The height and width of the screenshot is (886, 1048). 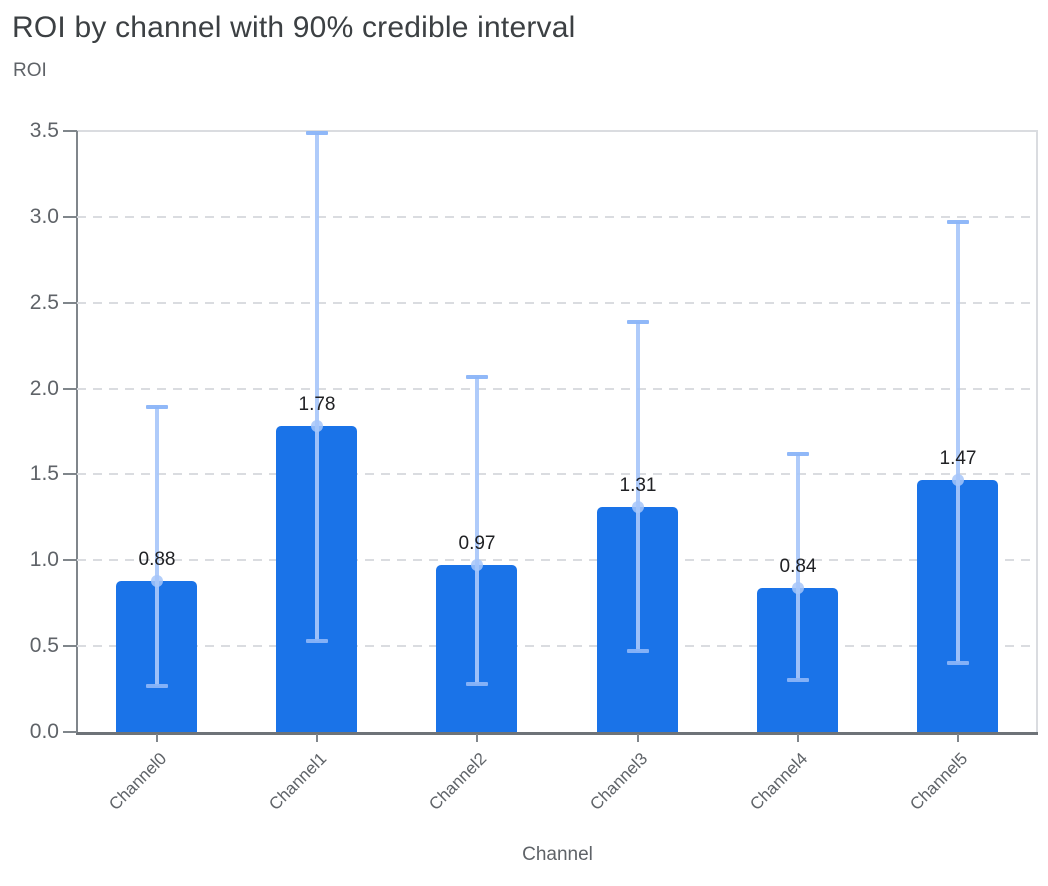 I want to click on bar-value-label-channel0: 0.88, so click(x=157, y=559).